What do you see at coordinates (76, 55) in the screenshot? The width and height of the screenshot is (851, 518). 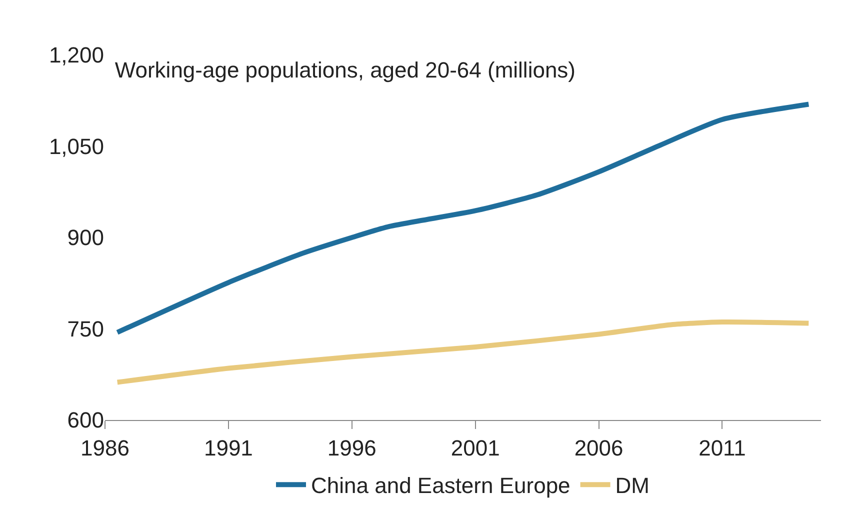 I see `y-tick-label: 1,200` at bounding box center [76, 55].